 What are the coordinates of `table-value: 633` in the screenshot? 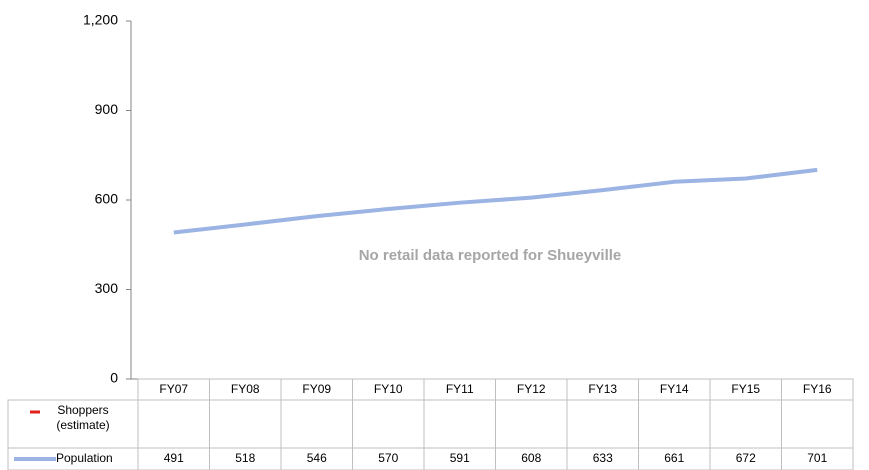 It's located at (603, 458).